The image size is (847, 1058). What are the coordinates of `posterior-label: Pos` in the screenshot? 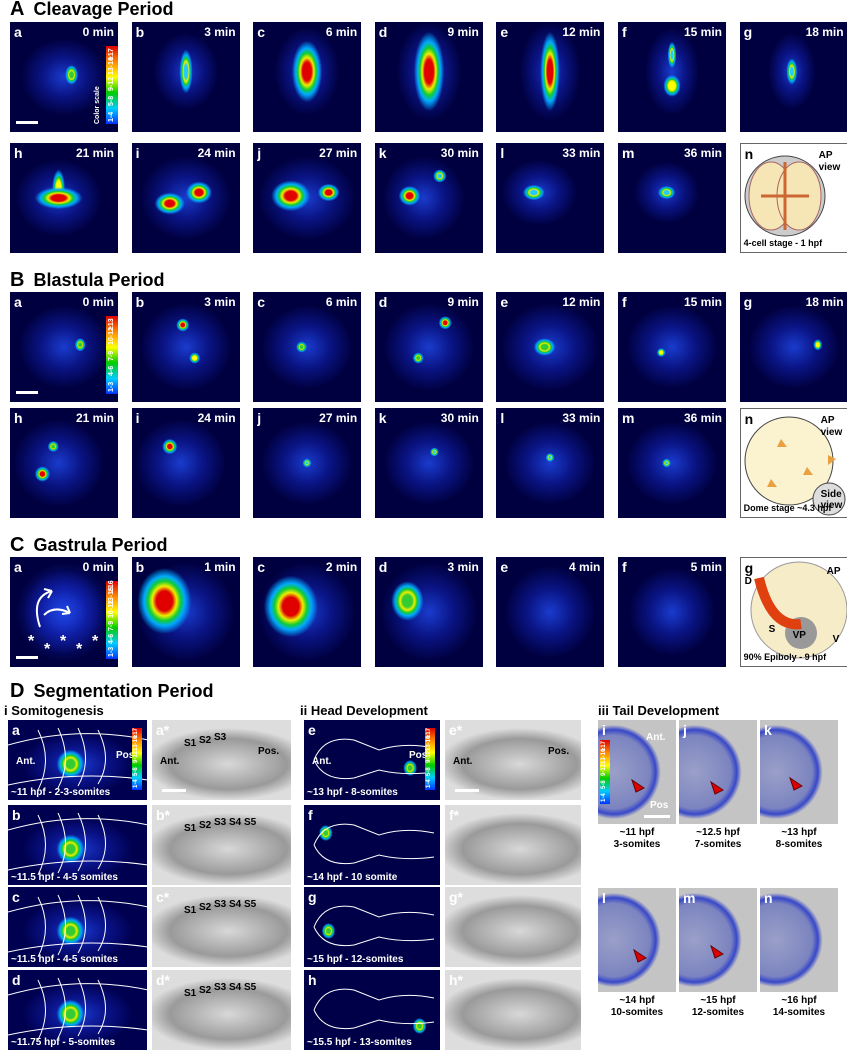 It's located at (659, 805).